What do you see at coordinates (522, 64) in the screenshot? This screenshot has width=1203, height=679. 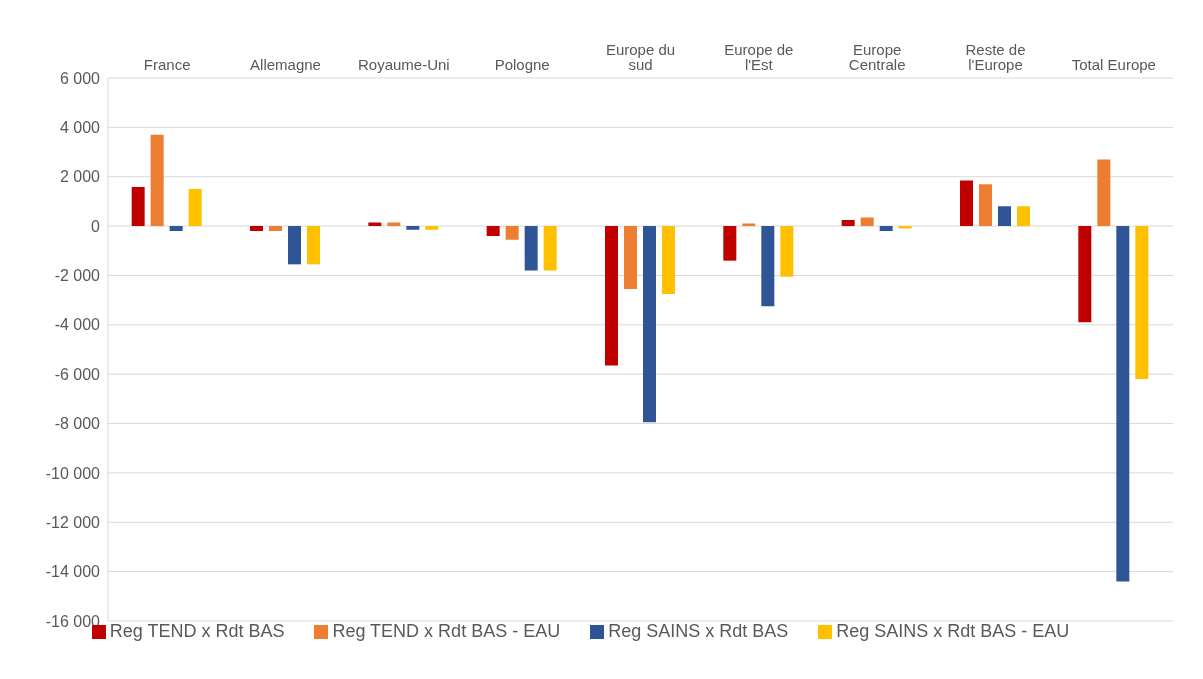 I see `x-tick-label: Pologne` at bounding box center [522, 64].